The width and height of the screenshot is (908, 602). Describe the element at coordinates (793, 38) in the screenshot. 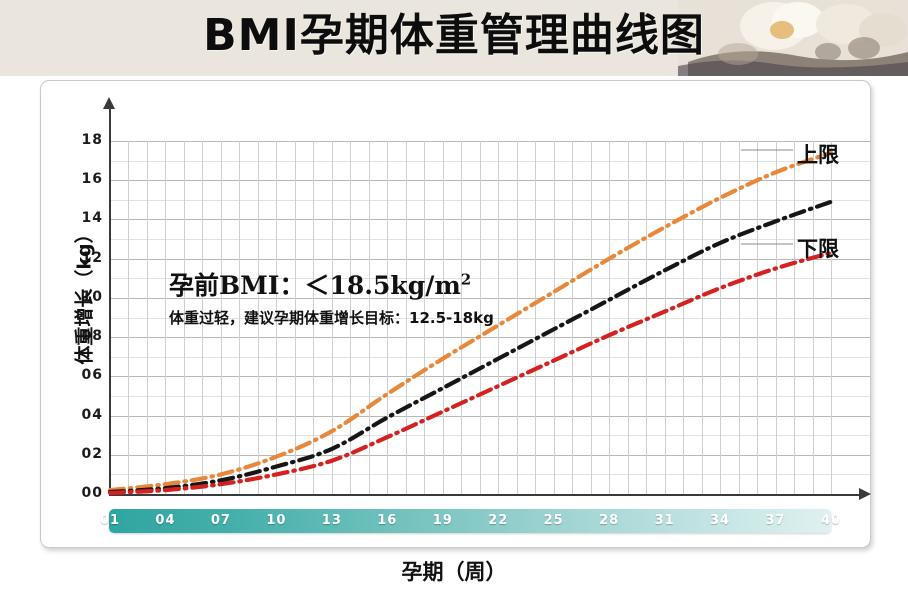

I see `lotus-flower-decoration-icon` at that location.